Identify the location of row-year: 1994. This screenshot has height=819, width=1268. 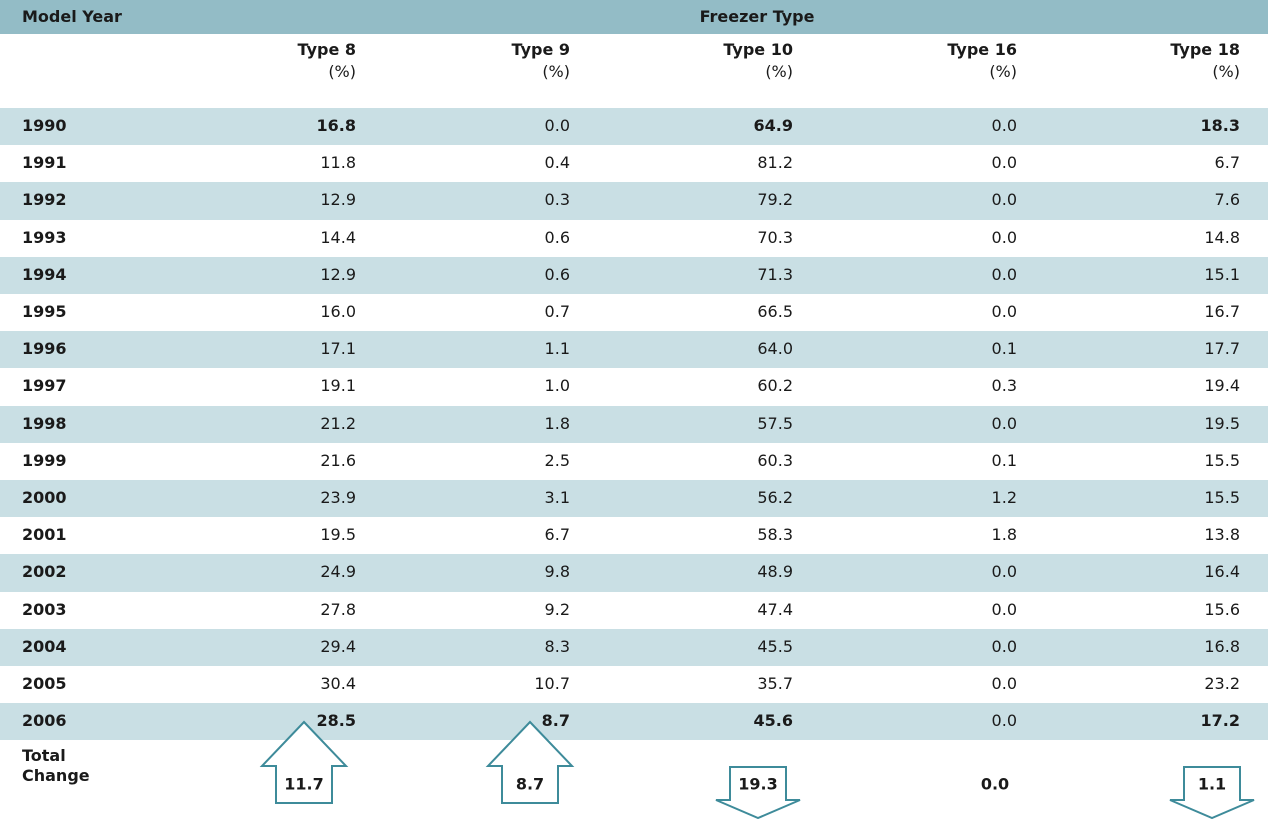
(44, 274).